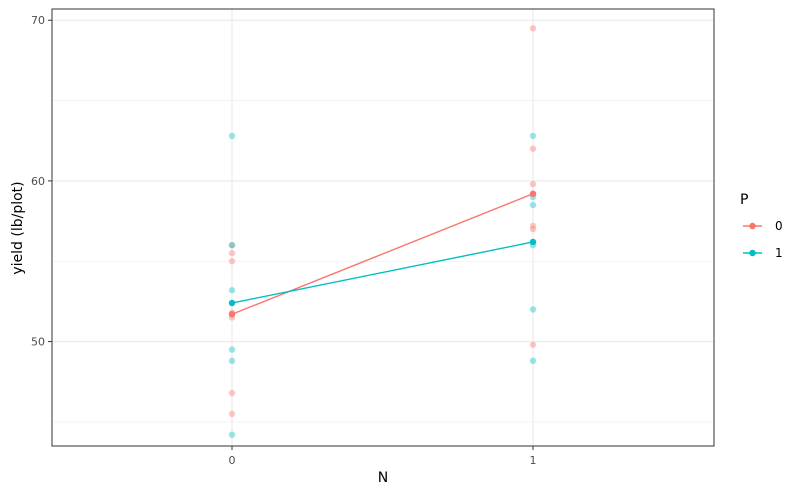 This screenshot has width=800, height=494. I want to click on mean-lines, so click(382, 254).